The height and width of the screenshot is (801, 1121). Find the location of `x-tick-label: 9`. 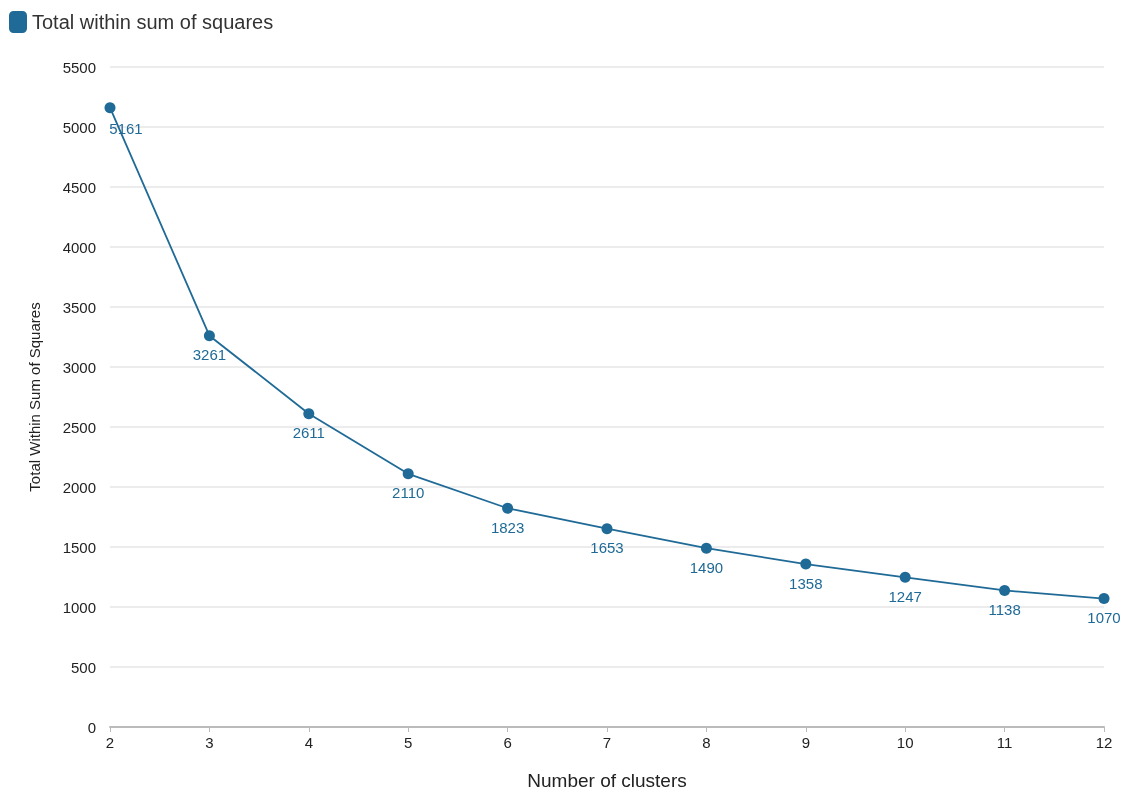

x-tick-label: 9 is located at coordinates (805, 742).